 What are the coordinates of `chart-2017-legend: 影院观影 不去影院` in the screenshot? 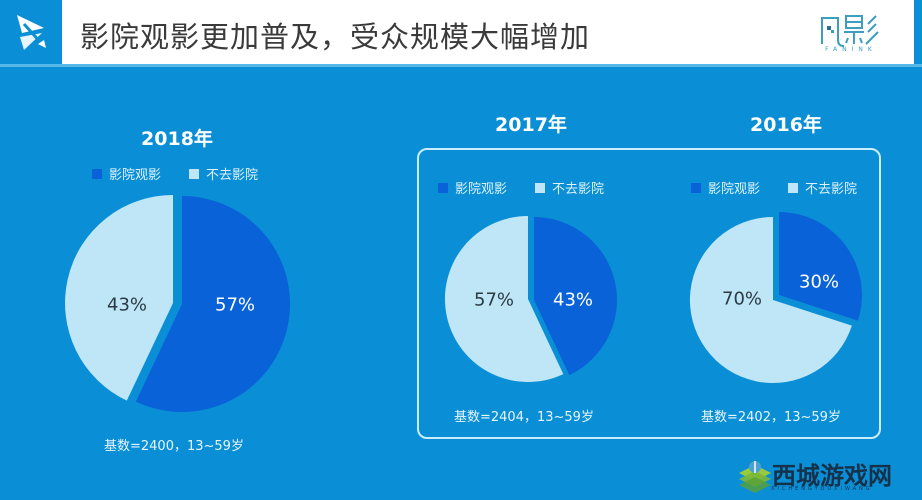 It's located at (535, 187).